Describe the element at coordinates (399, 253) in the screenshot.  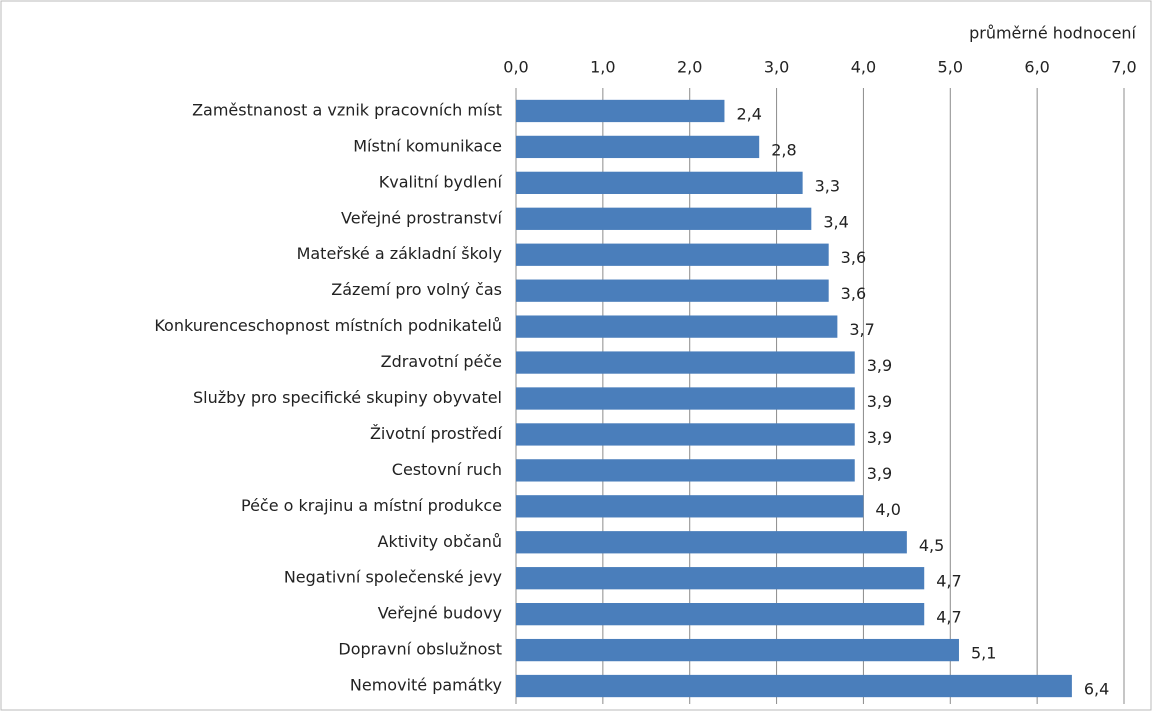
I see `y-tick-label: Mateřské a základní školy` at that location.